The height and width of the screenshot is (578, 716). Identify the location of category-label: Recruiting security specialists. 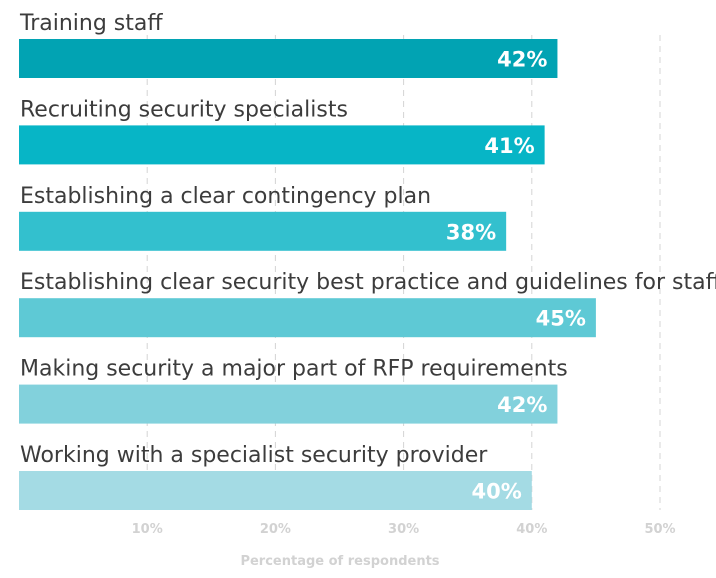
(184, 109).